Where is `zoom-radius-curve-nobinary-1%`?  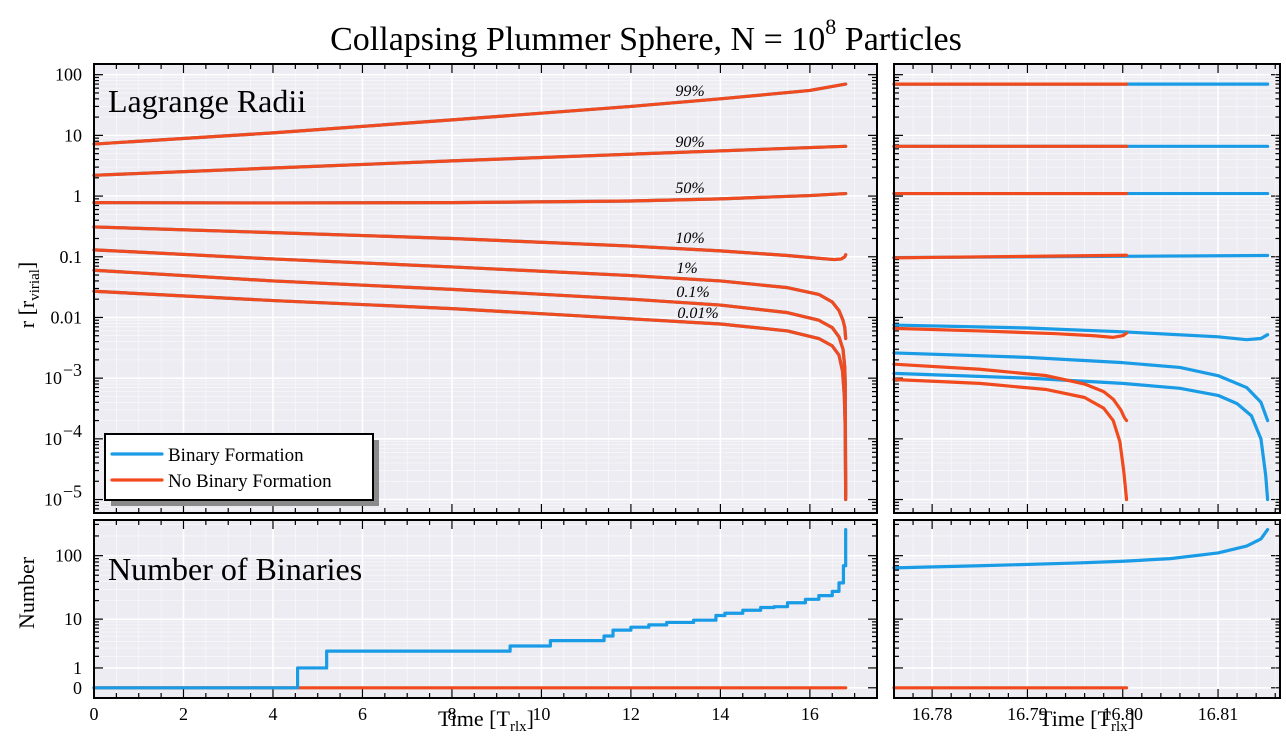
zoom-radius-curve-nobinary-1% is located at coordinates (1010, 332).